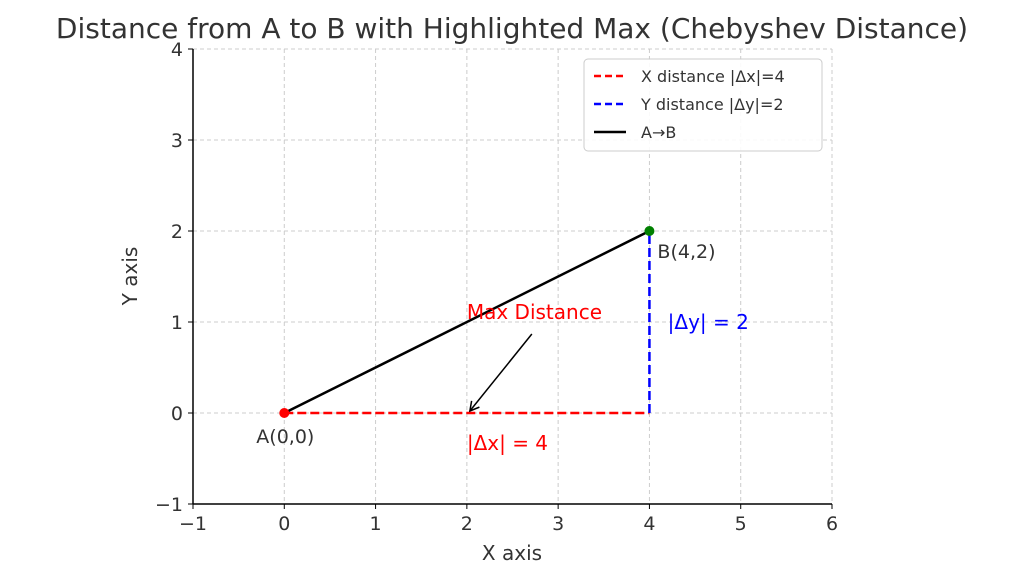 This screenshot has width=1024, height=578. What do you see at coordinates (534, 312) in the screenshot?
I see `annotation-max-distance: Max Distance` at bounding box center [534, 312].